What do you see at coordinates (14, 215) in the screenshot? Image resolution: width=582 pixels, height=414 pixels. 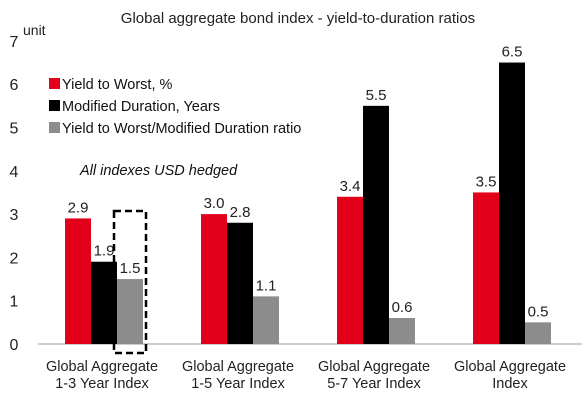 I see `y-tick-label: 3` at bounding box center [14, 215].